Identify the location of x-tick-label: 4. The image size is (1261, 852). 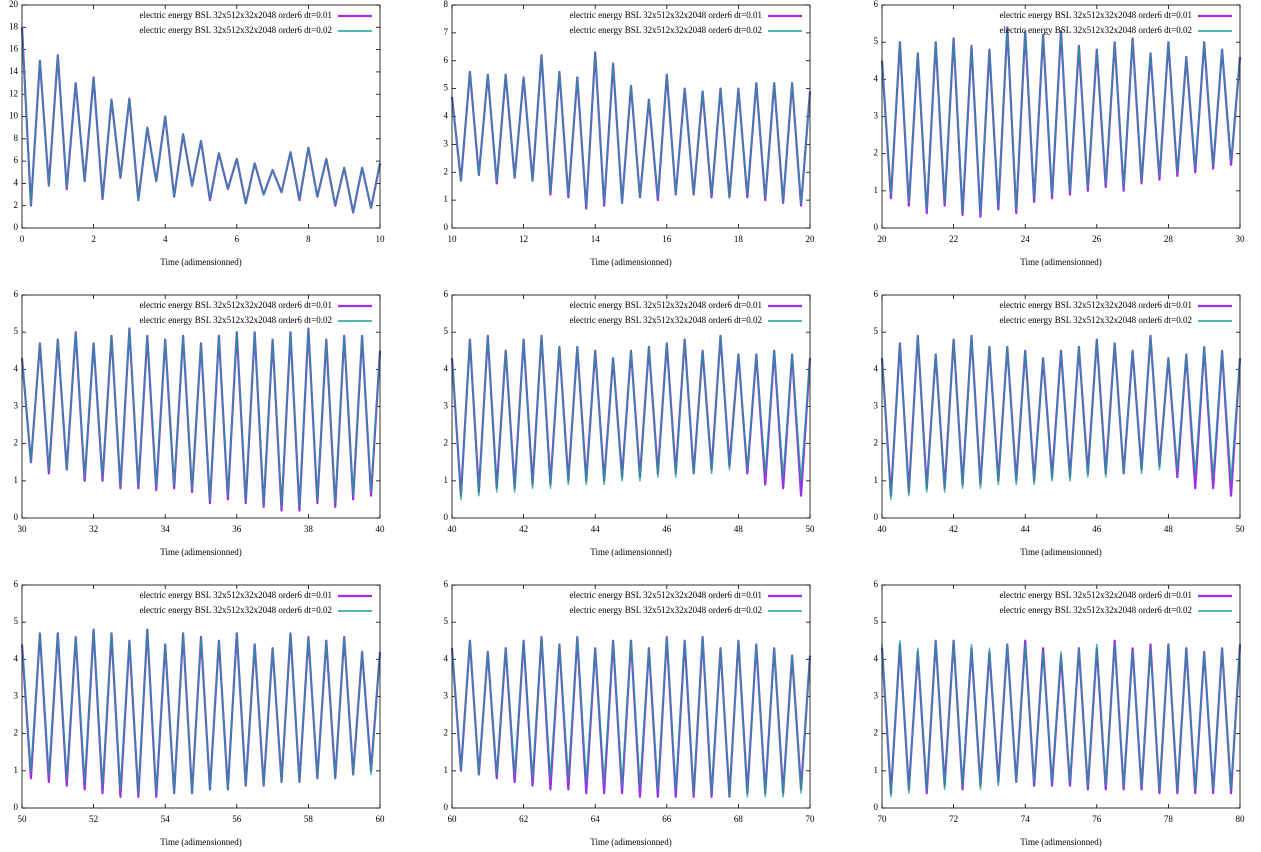
(165, 239).